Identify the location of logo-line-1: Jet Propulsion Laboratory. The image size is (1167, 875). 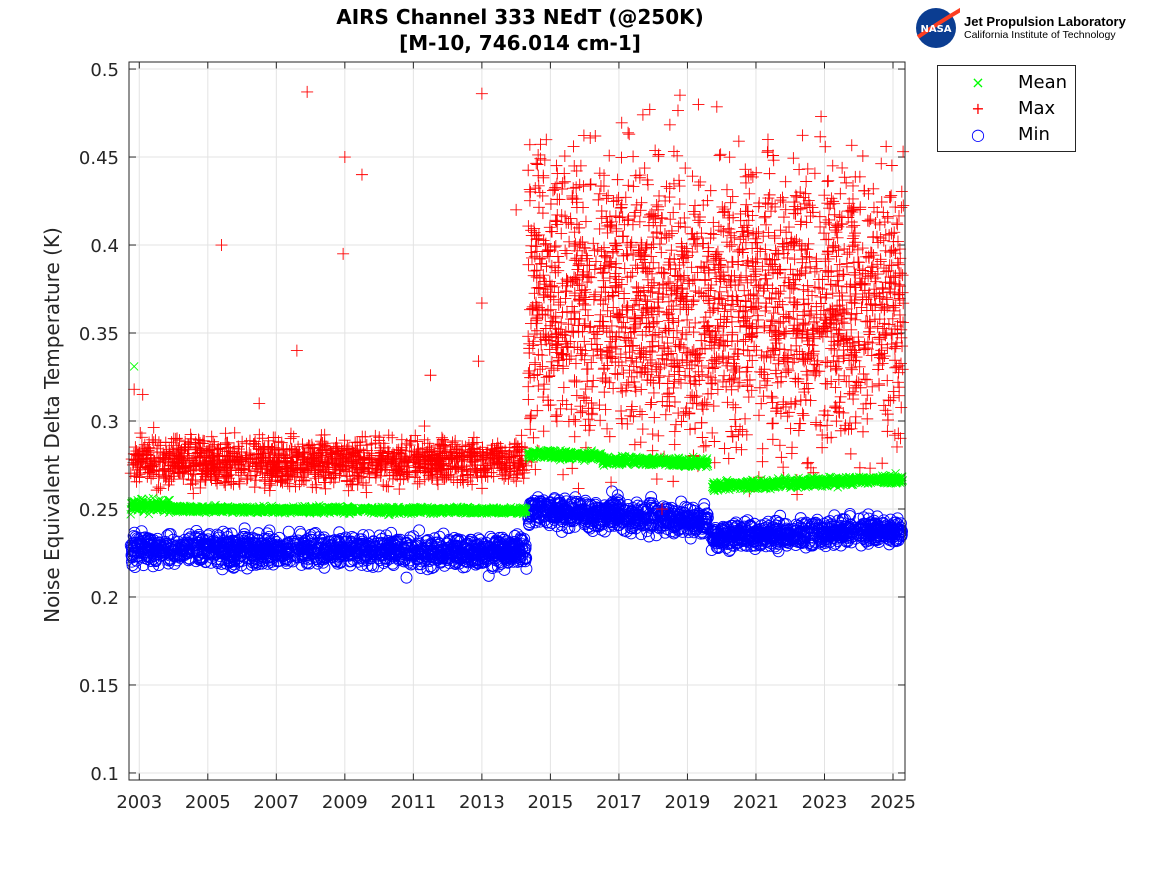
(1045, 21).